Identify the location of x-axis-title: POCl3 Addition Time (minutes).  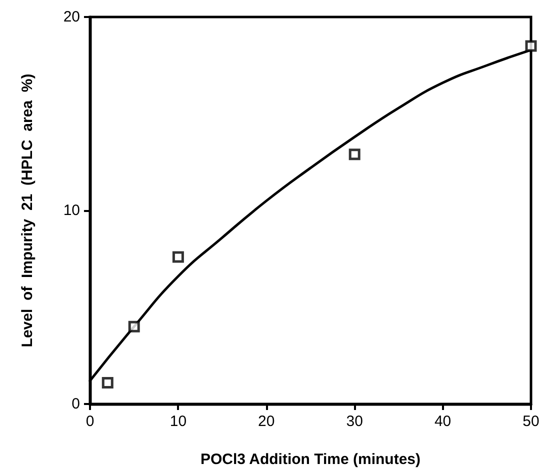
(310, 459).